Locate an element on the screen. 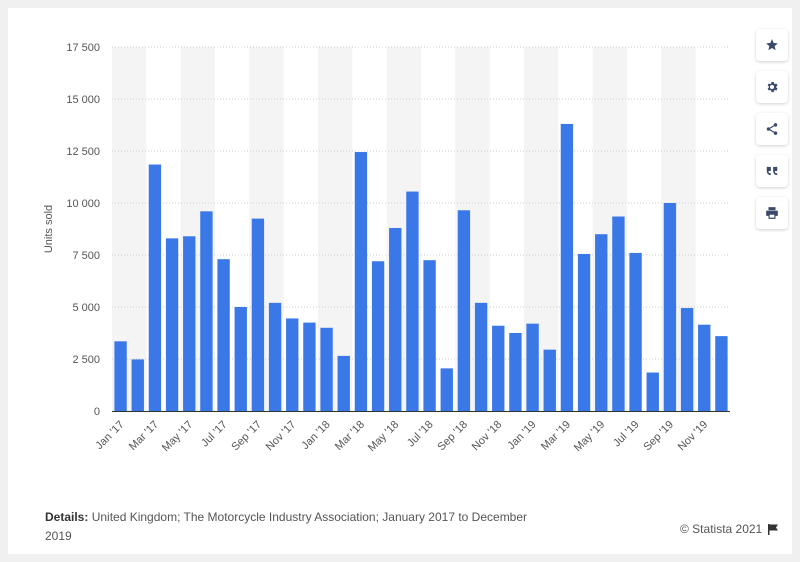  x-tick-label: Nov '18 is located at coordinates (487, 436).